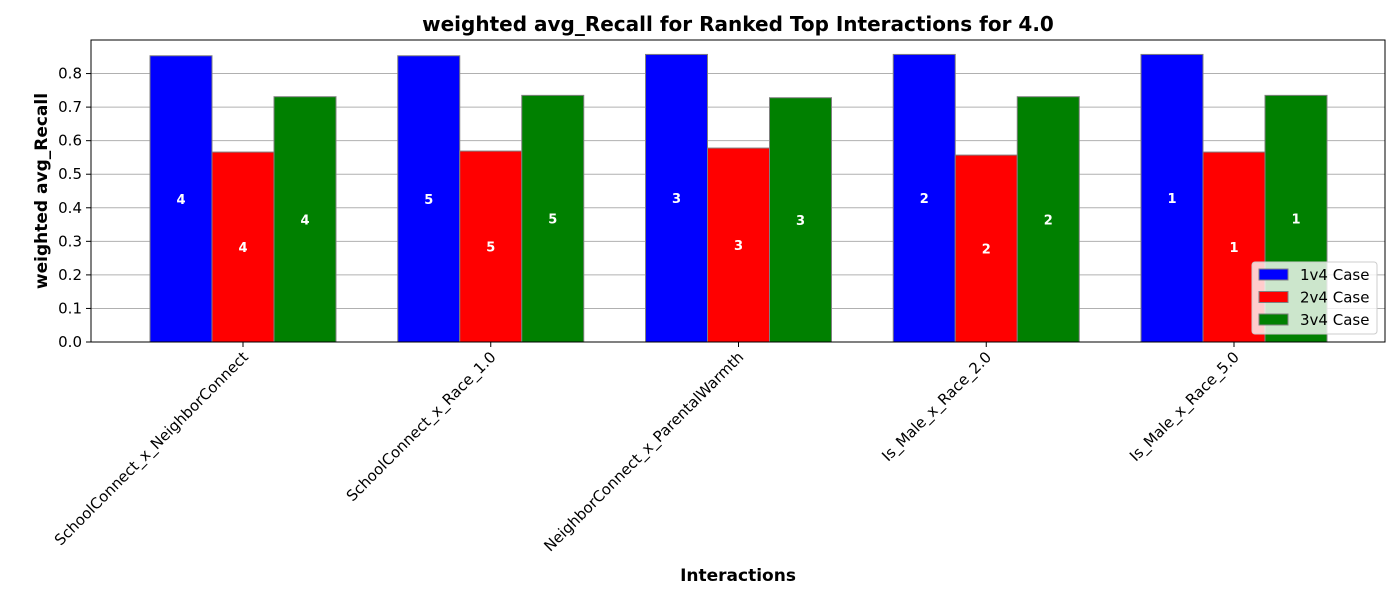  What do you see at coordinates (1334, 320) in the screenshot?
I see `legend-label: 3v4 Case` at bounding box center [1334, 320].